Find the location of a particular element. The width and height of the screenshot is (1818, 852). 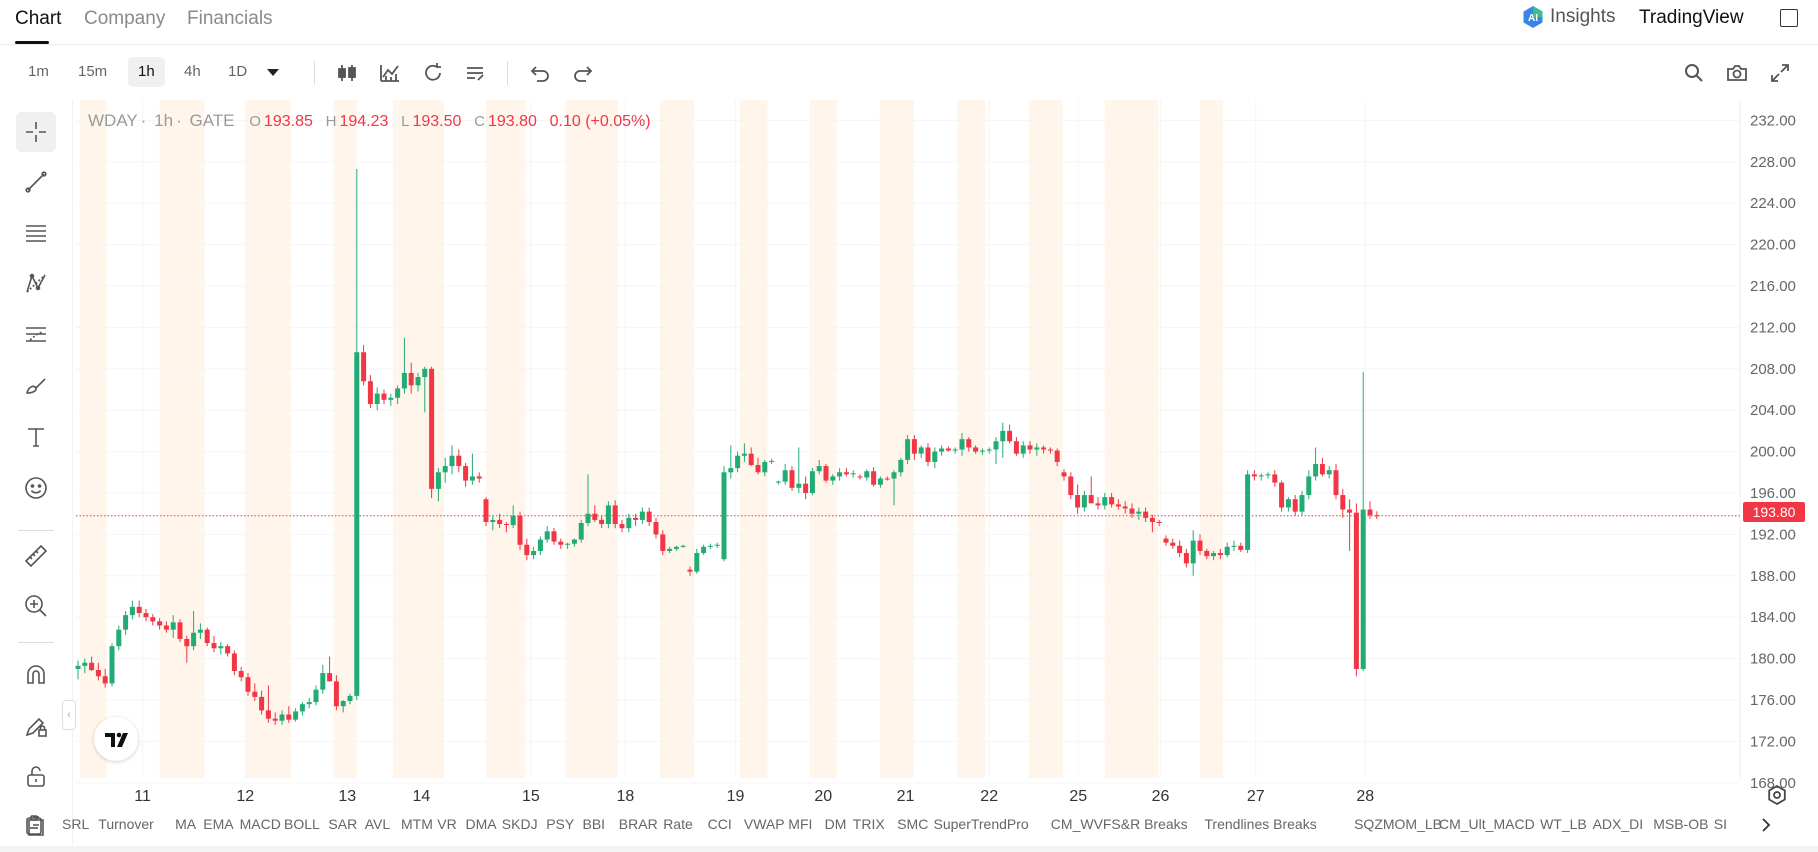

tradingview-link: TradingView is located at coordinates (1691, 17).